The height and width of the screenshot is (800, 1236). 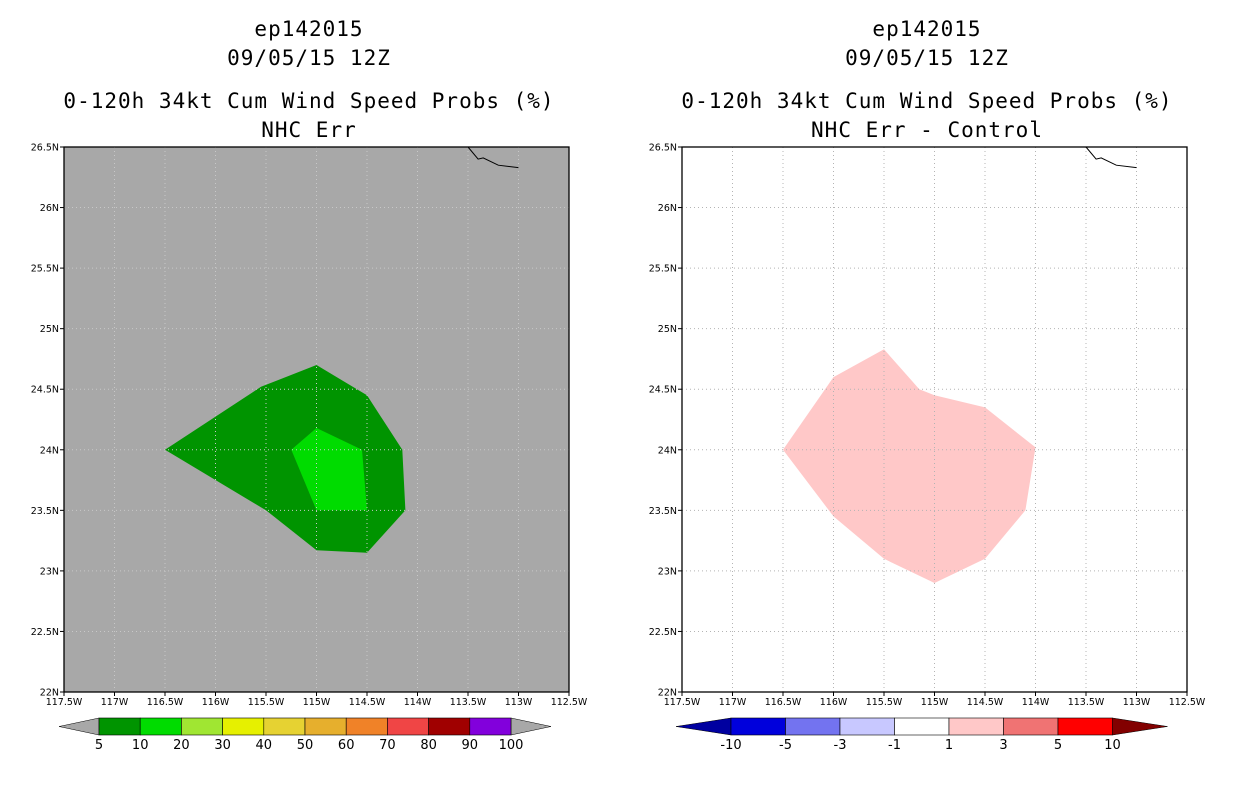 I want to click on colorbar: -10 -5 -3 -1 1 3 5 10, so click(x=921, y=735).